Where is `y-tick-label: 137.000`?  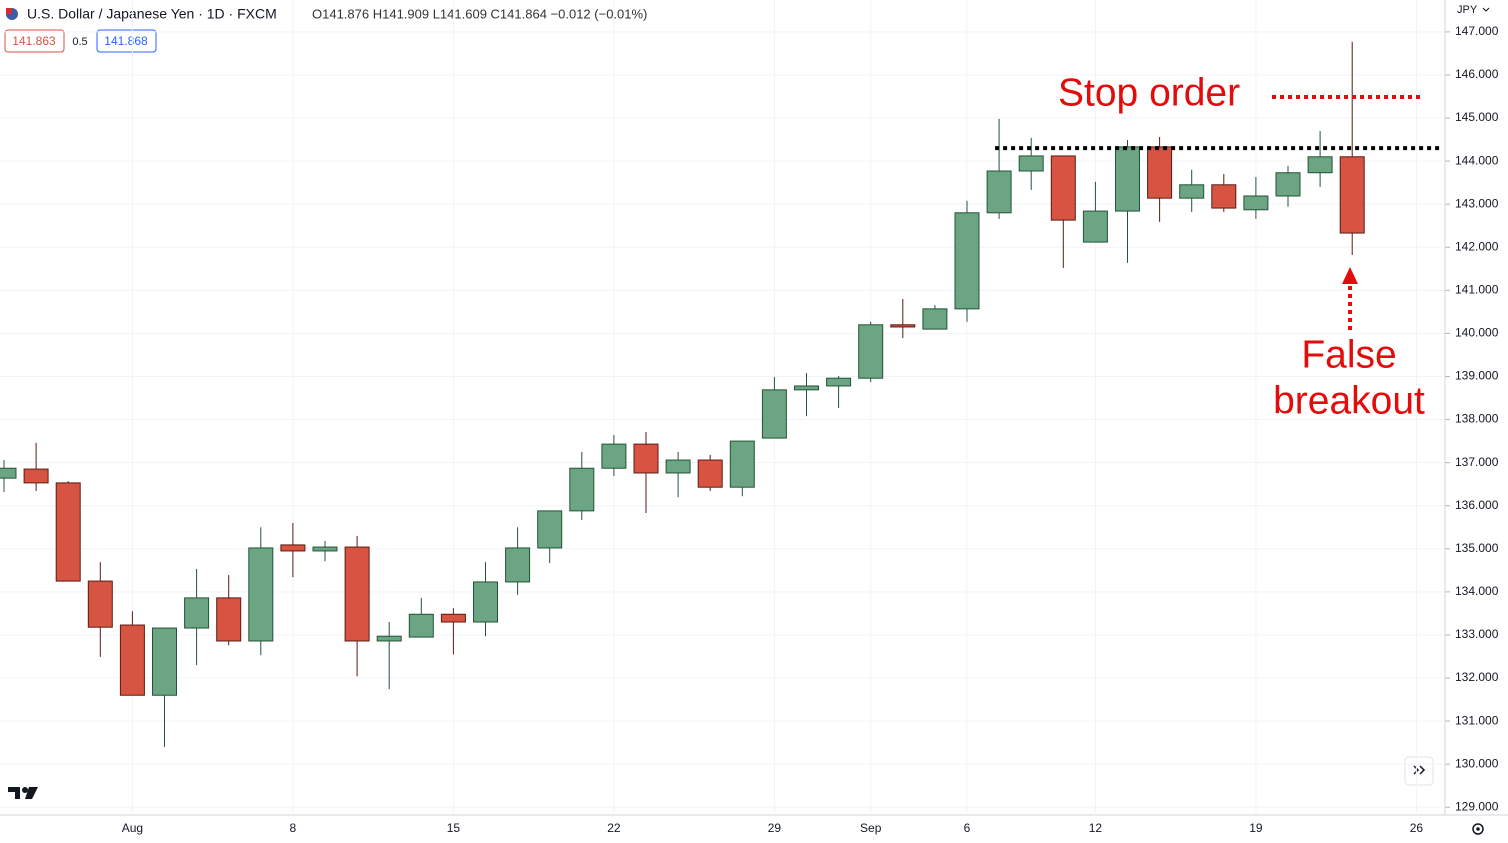 y-tick-label: 137.000 is located at coordinates (1477, 462).